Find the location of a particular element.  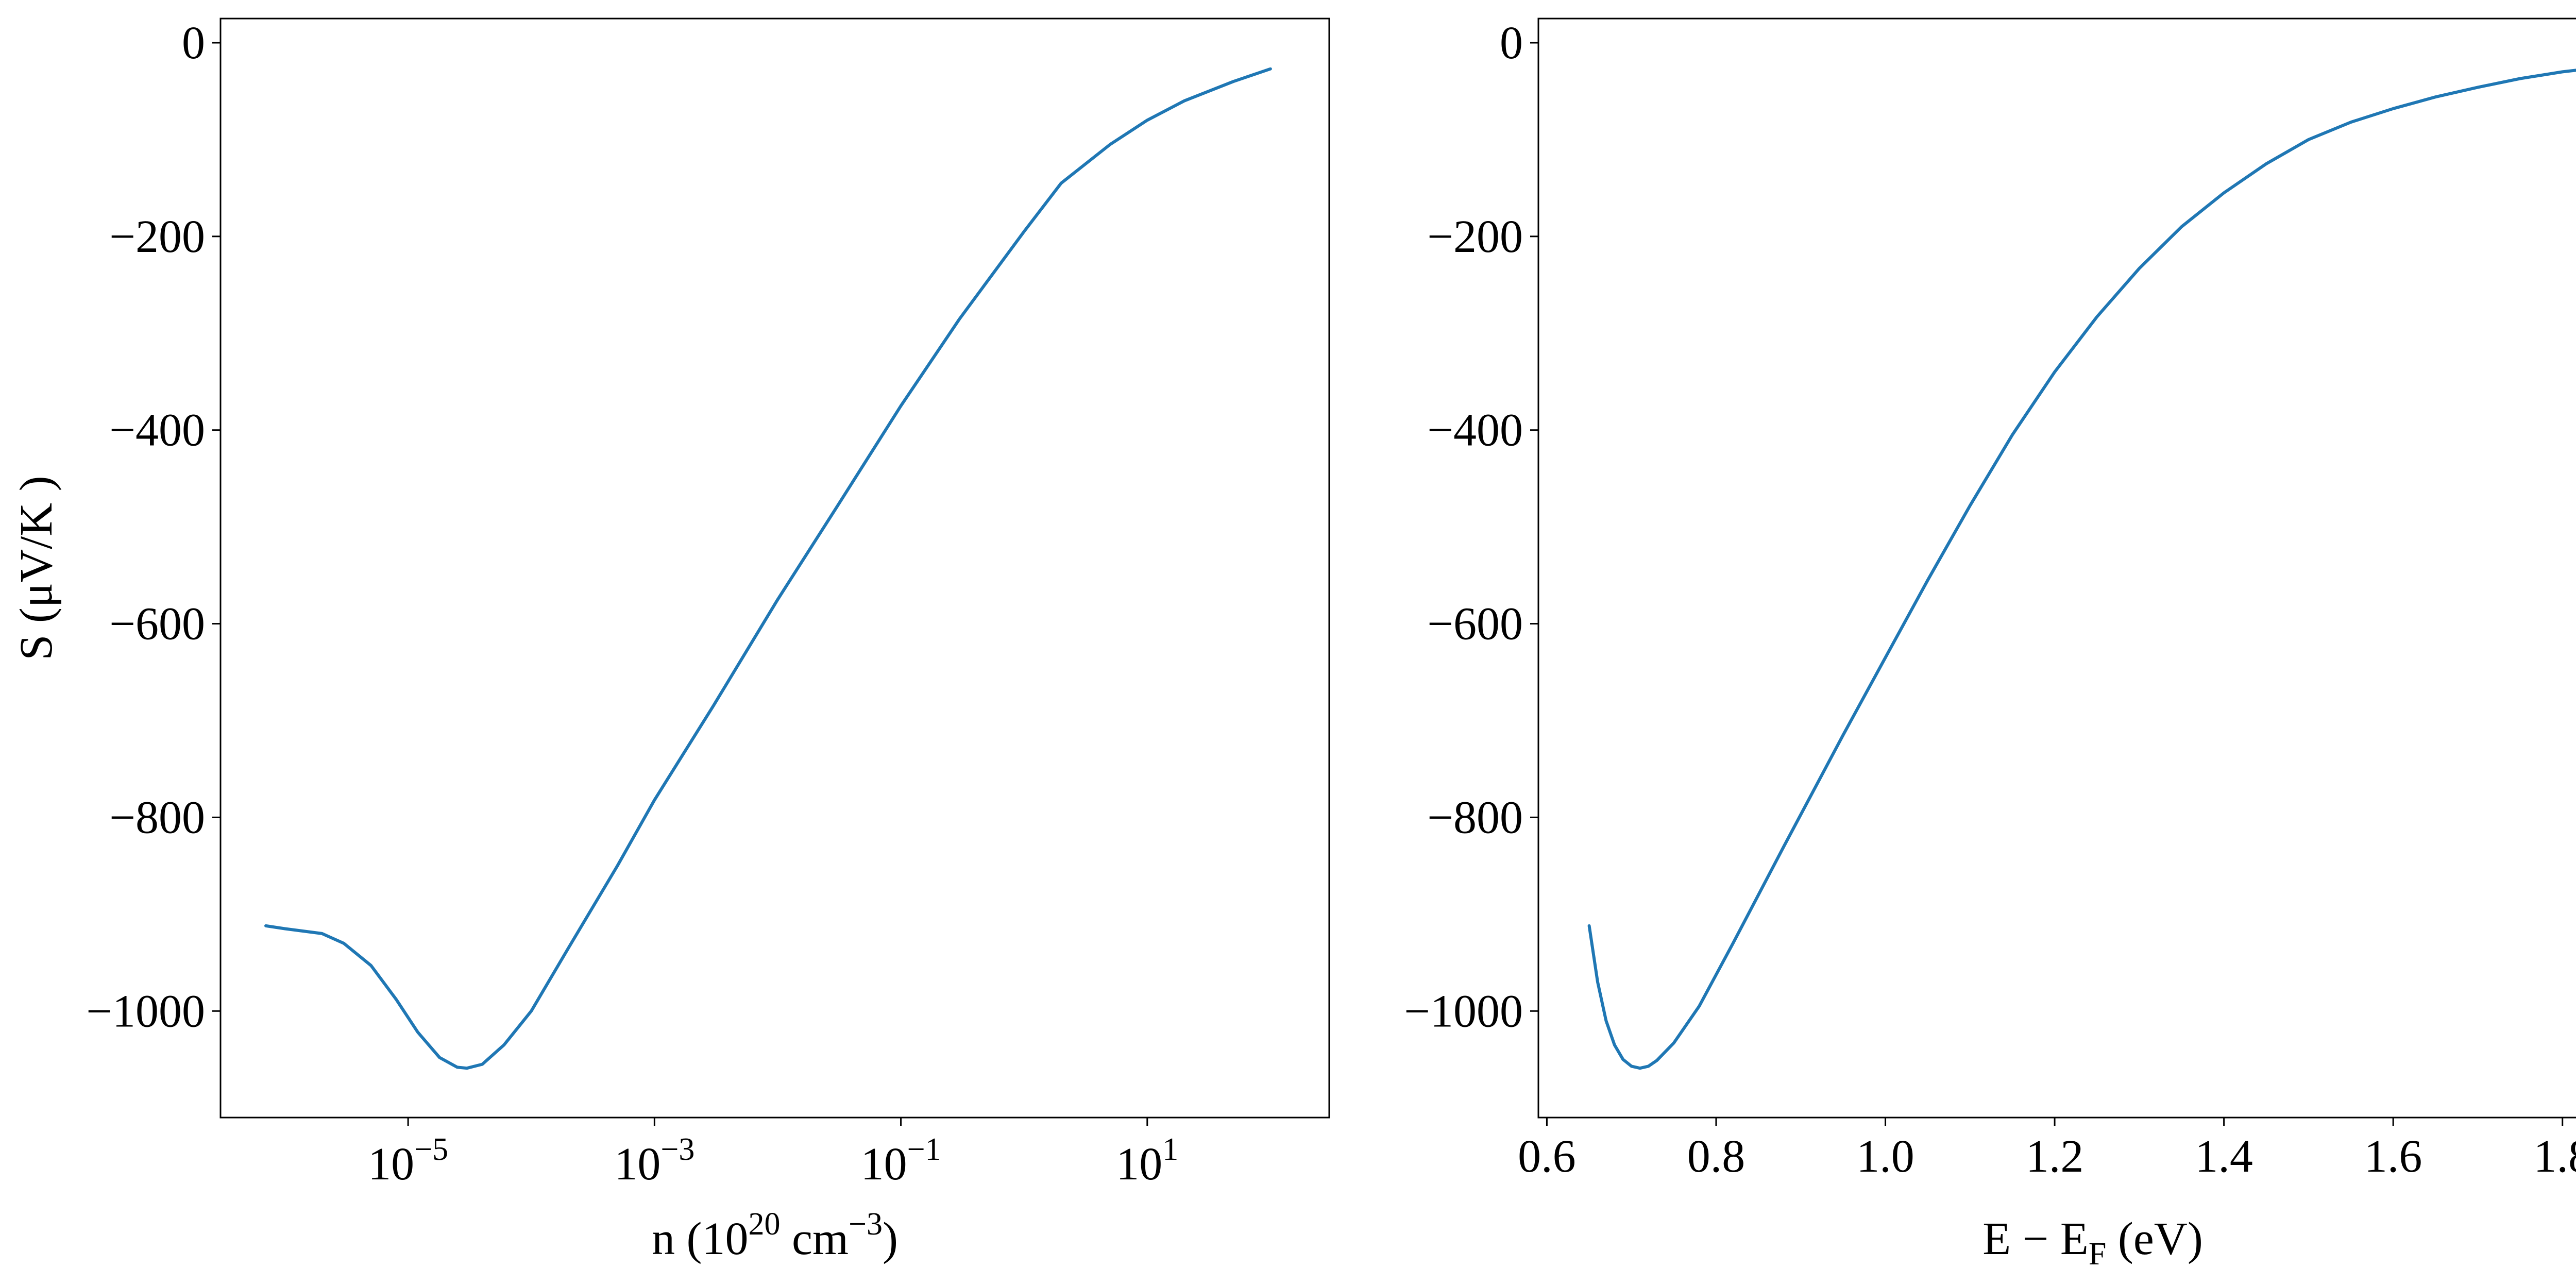

x-tick-label: 10⁻¹ is located at coordinates (901, 1161).